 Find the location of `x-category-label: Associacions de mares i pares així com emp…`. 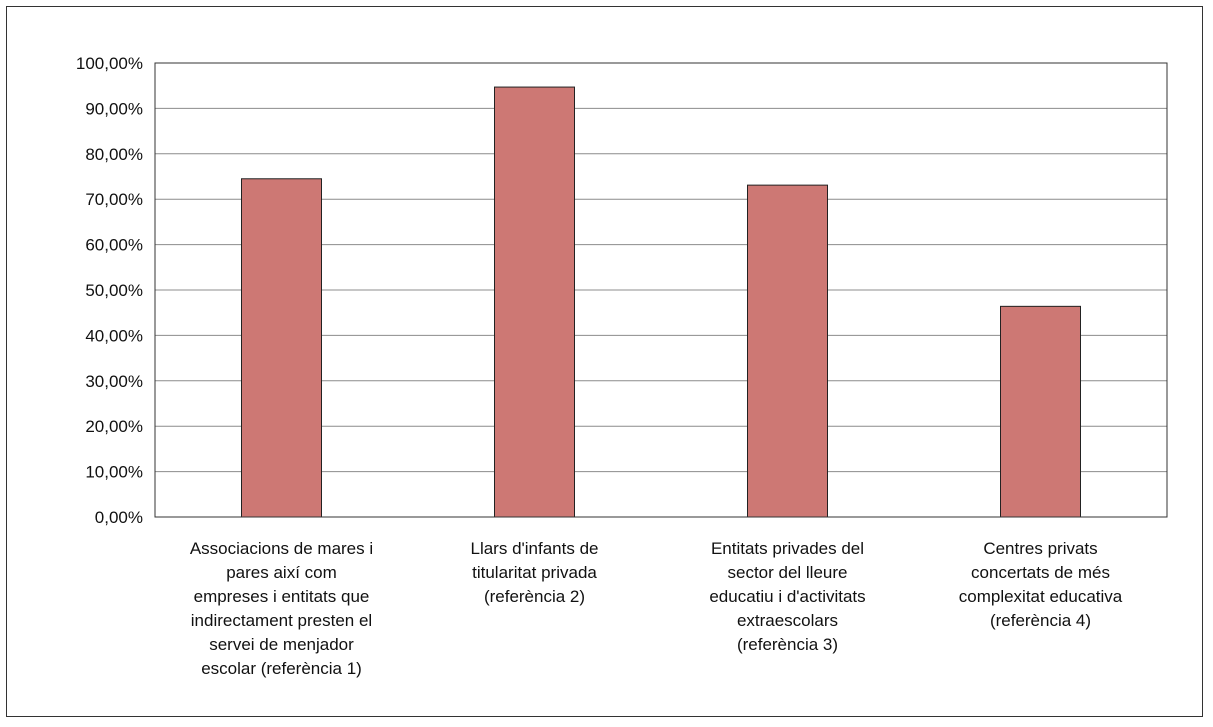

x-category-label: Associacions de mares i pares així com emp… is located at coordinates (281, 608).